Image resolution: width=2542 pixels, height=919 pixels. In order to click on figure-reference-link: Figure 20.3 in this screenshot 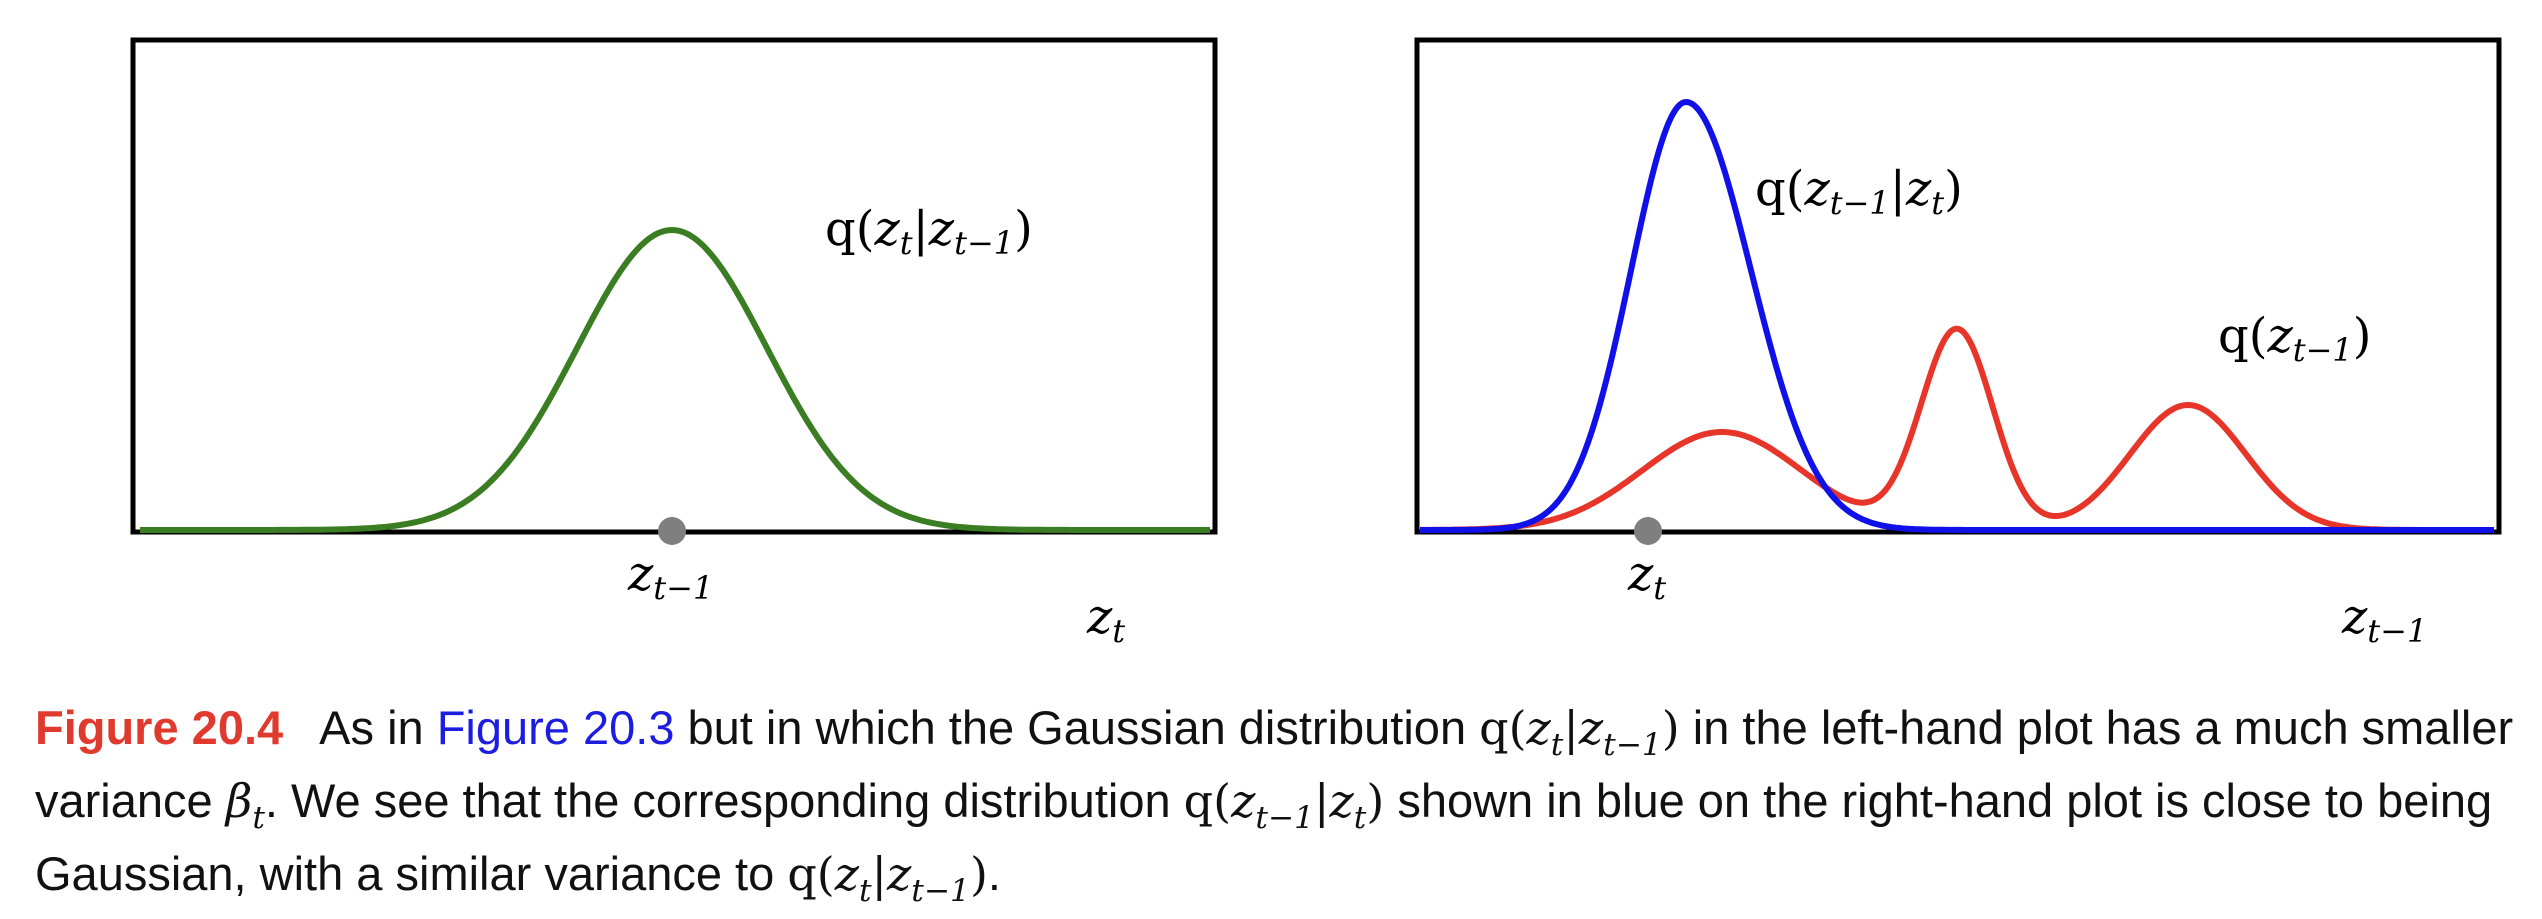, I will do `click(555, 727)`.